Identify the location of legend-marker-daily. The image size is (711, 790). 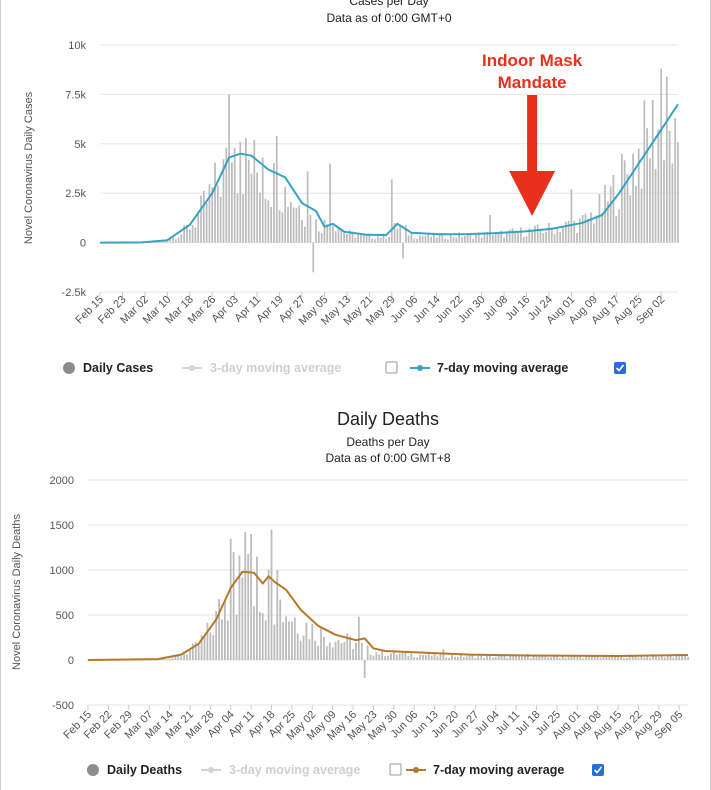
(93, 770).